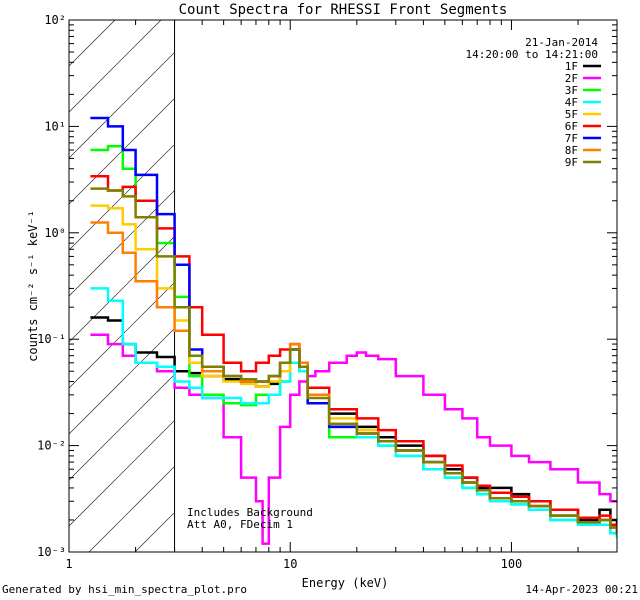 The height and width of the screenshot is (600, 640). I want to click on y-tick-label: 10², so click(55, 20).